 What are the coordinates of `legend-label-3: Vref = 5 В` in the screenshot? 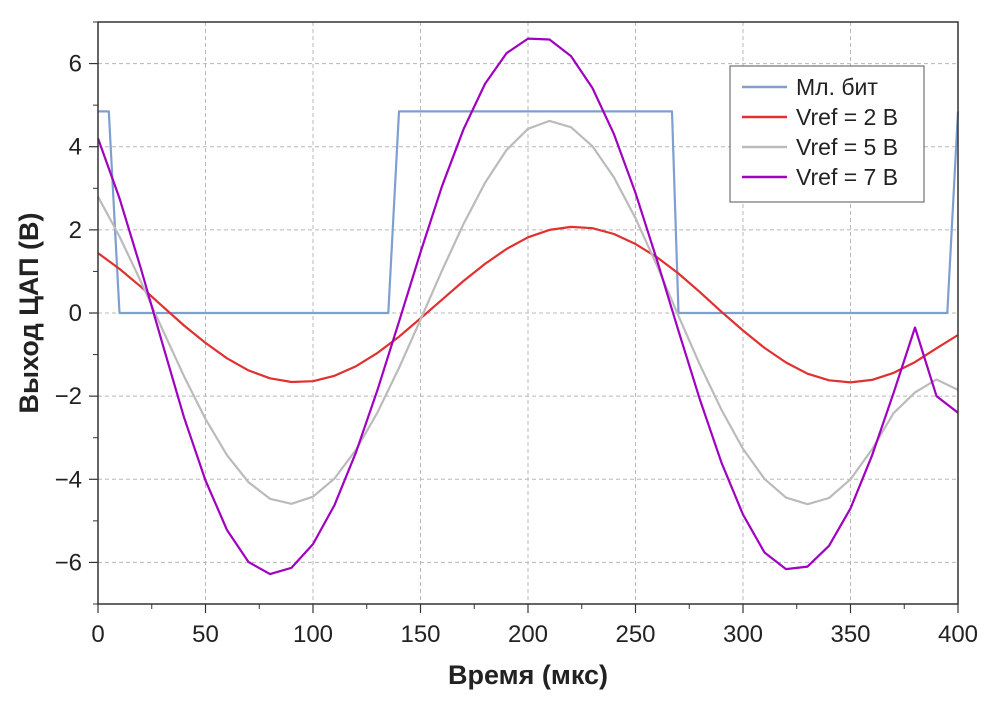 It's located at (847, 147).